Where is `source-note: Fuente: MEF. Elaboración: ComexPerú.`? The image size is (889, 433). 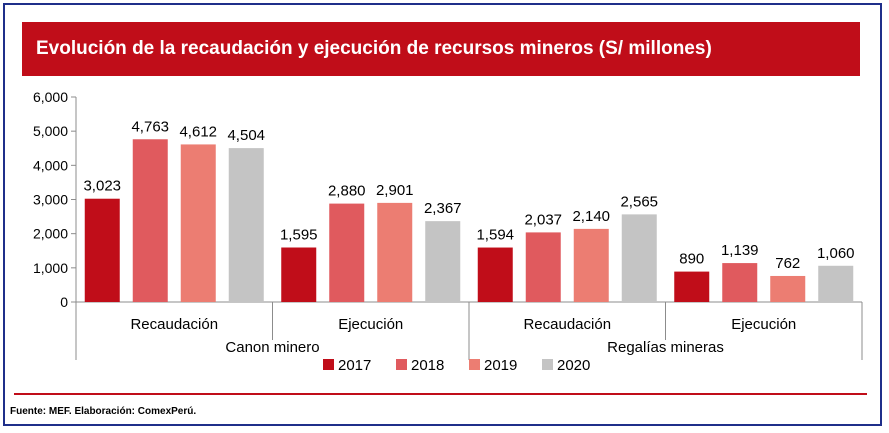 source-note: Fuente: MEF. Elaboración: ComexPerú. is located at coordinates (103, 411).